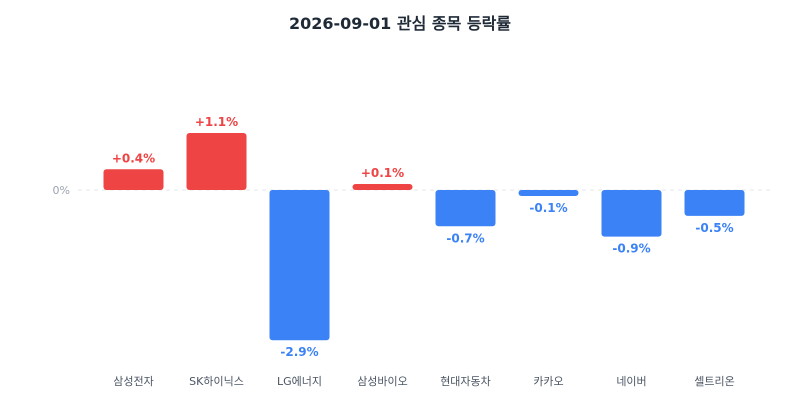  What do you see at coordinates (714, 381) in the screenshot?
I see `category-label-7: 셀트리온` at bounding box center [714, 381].